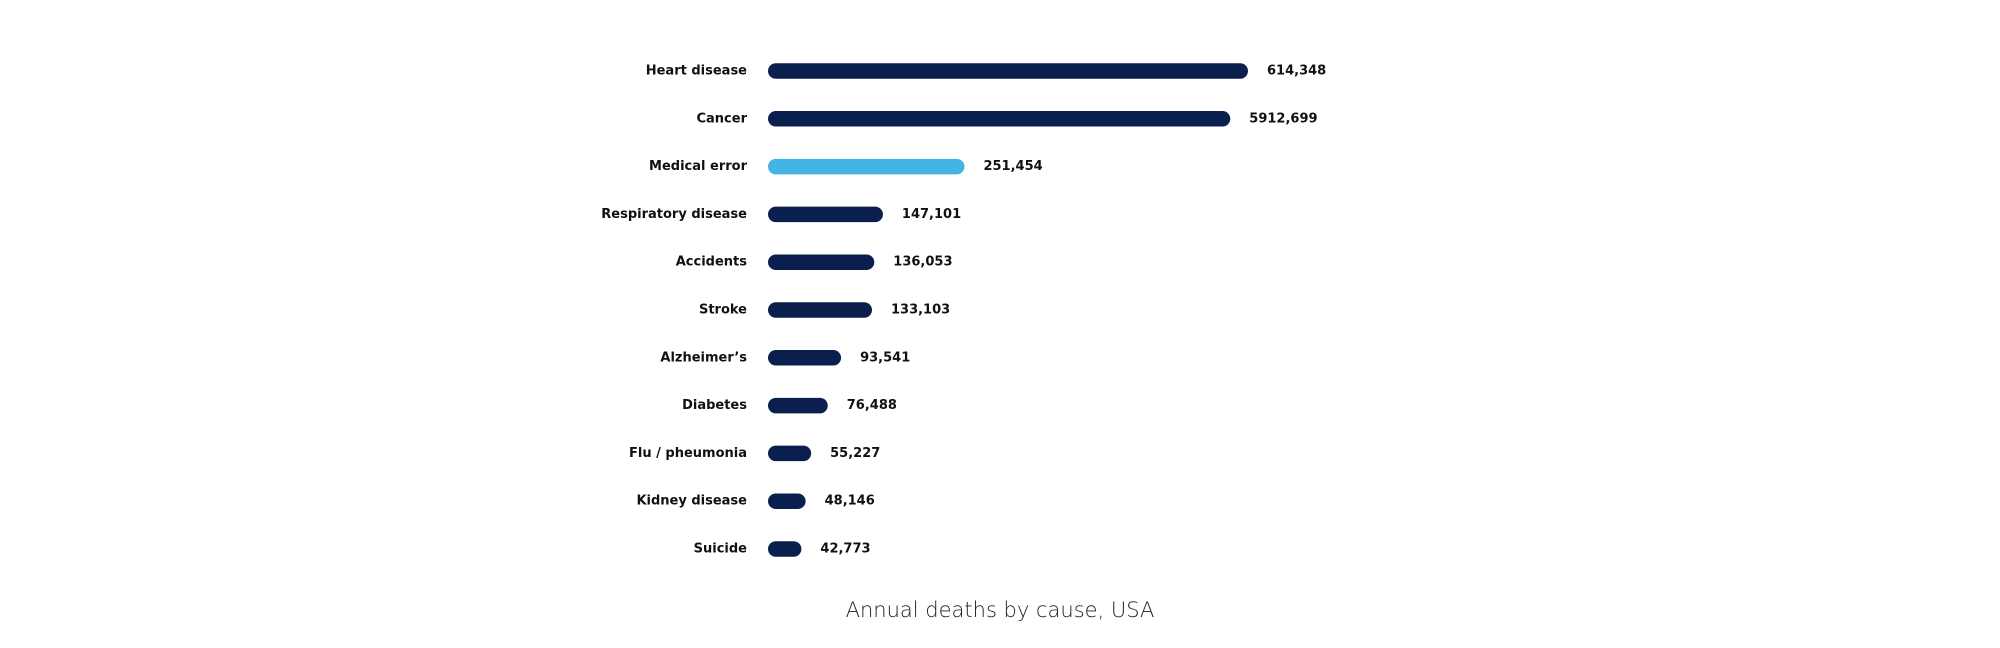 The image size is (2000, 648). I want to click on chart-title: Annual deaths by cause, USA, so click(1000, 610).